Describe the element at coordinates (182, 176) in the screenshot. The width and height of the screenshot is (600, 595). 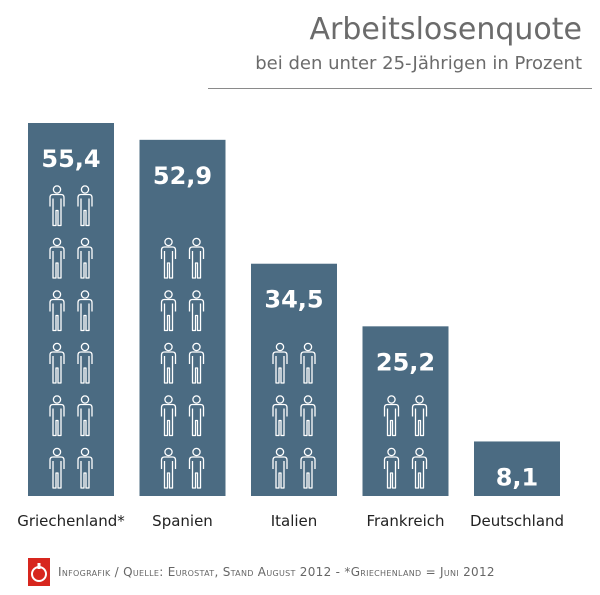
I see `value-label: 52,9` at that location.